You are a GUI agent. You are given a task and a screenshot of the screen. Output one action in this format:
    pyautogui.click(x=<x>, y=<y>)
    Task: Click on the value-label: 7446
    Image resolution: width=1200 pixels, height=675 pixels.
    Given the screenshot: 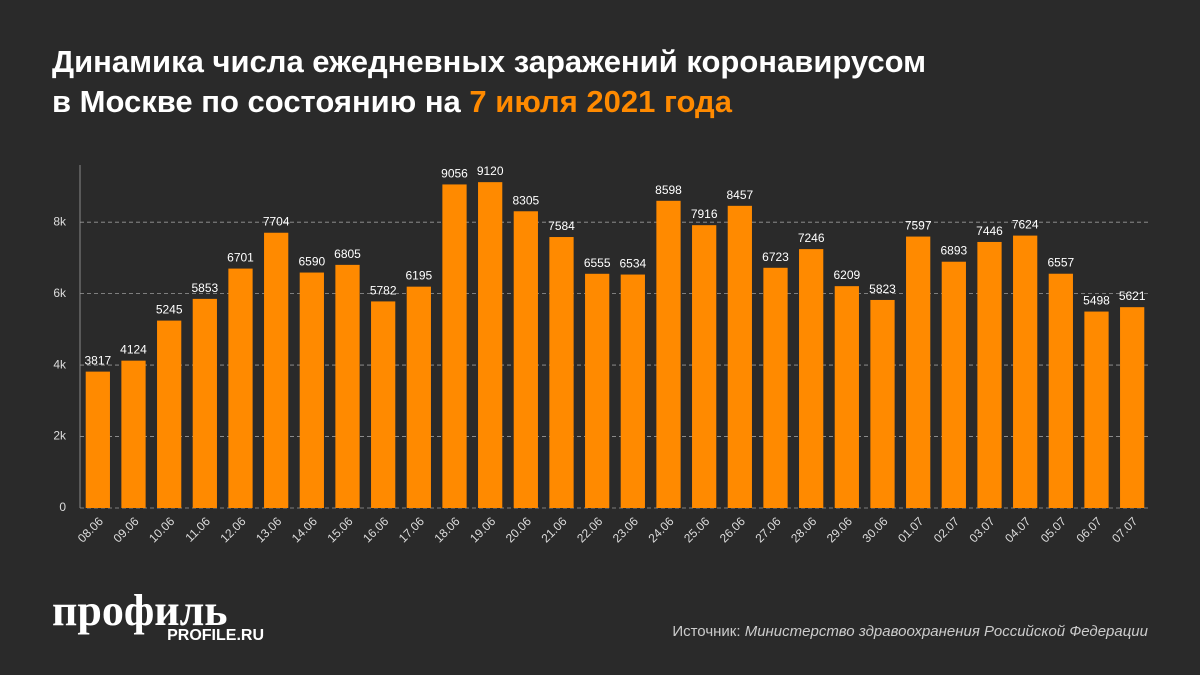 What is the action you would take?
    pyautogui.click(x=989, y=231)
    